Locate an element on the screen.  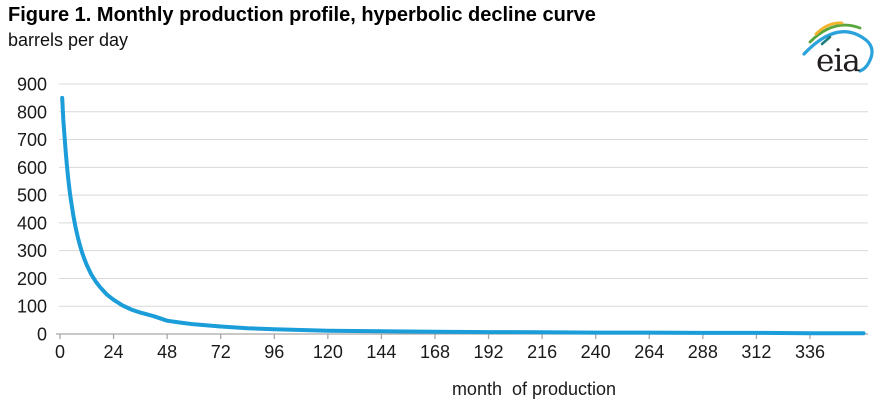
figure-units-label: barrels per day is located at coordinates (68, 40).